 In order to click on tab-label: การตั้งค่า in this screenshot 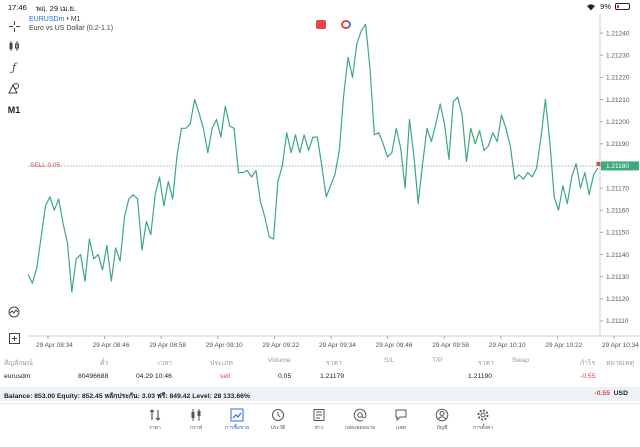, I will do `click(483, 428)`.